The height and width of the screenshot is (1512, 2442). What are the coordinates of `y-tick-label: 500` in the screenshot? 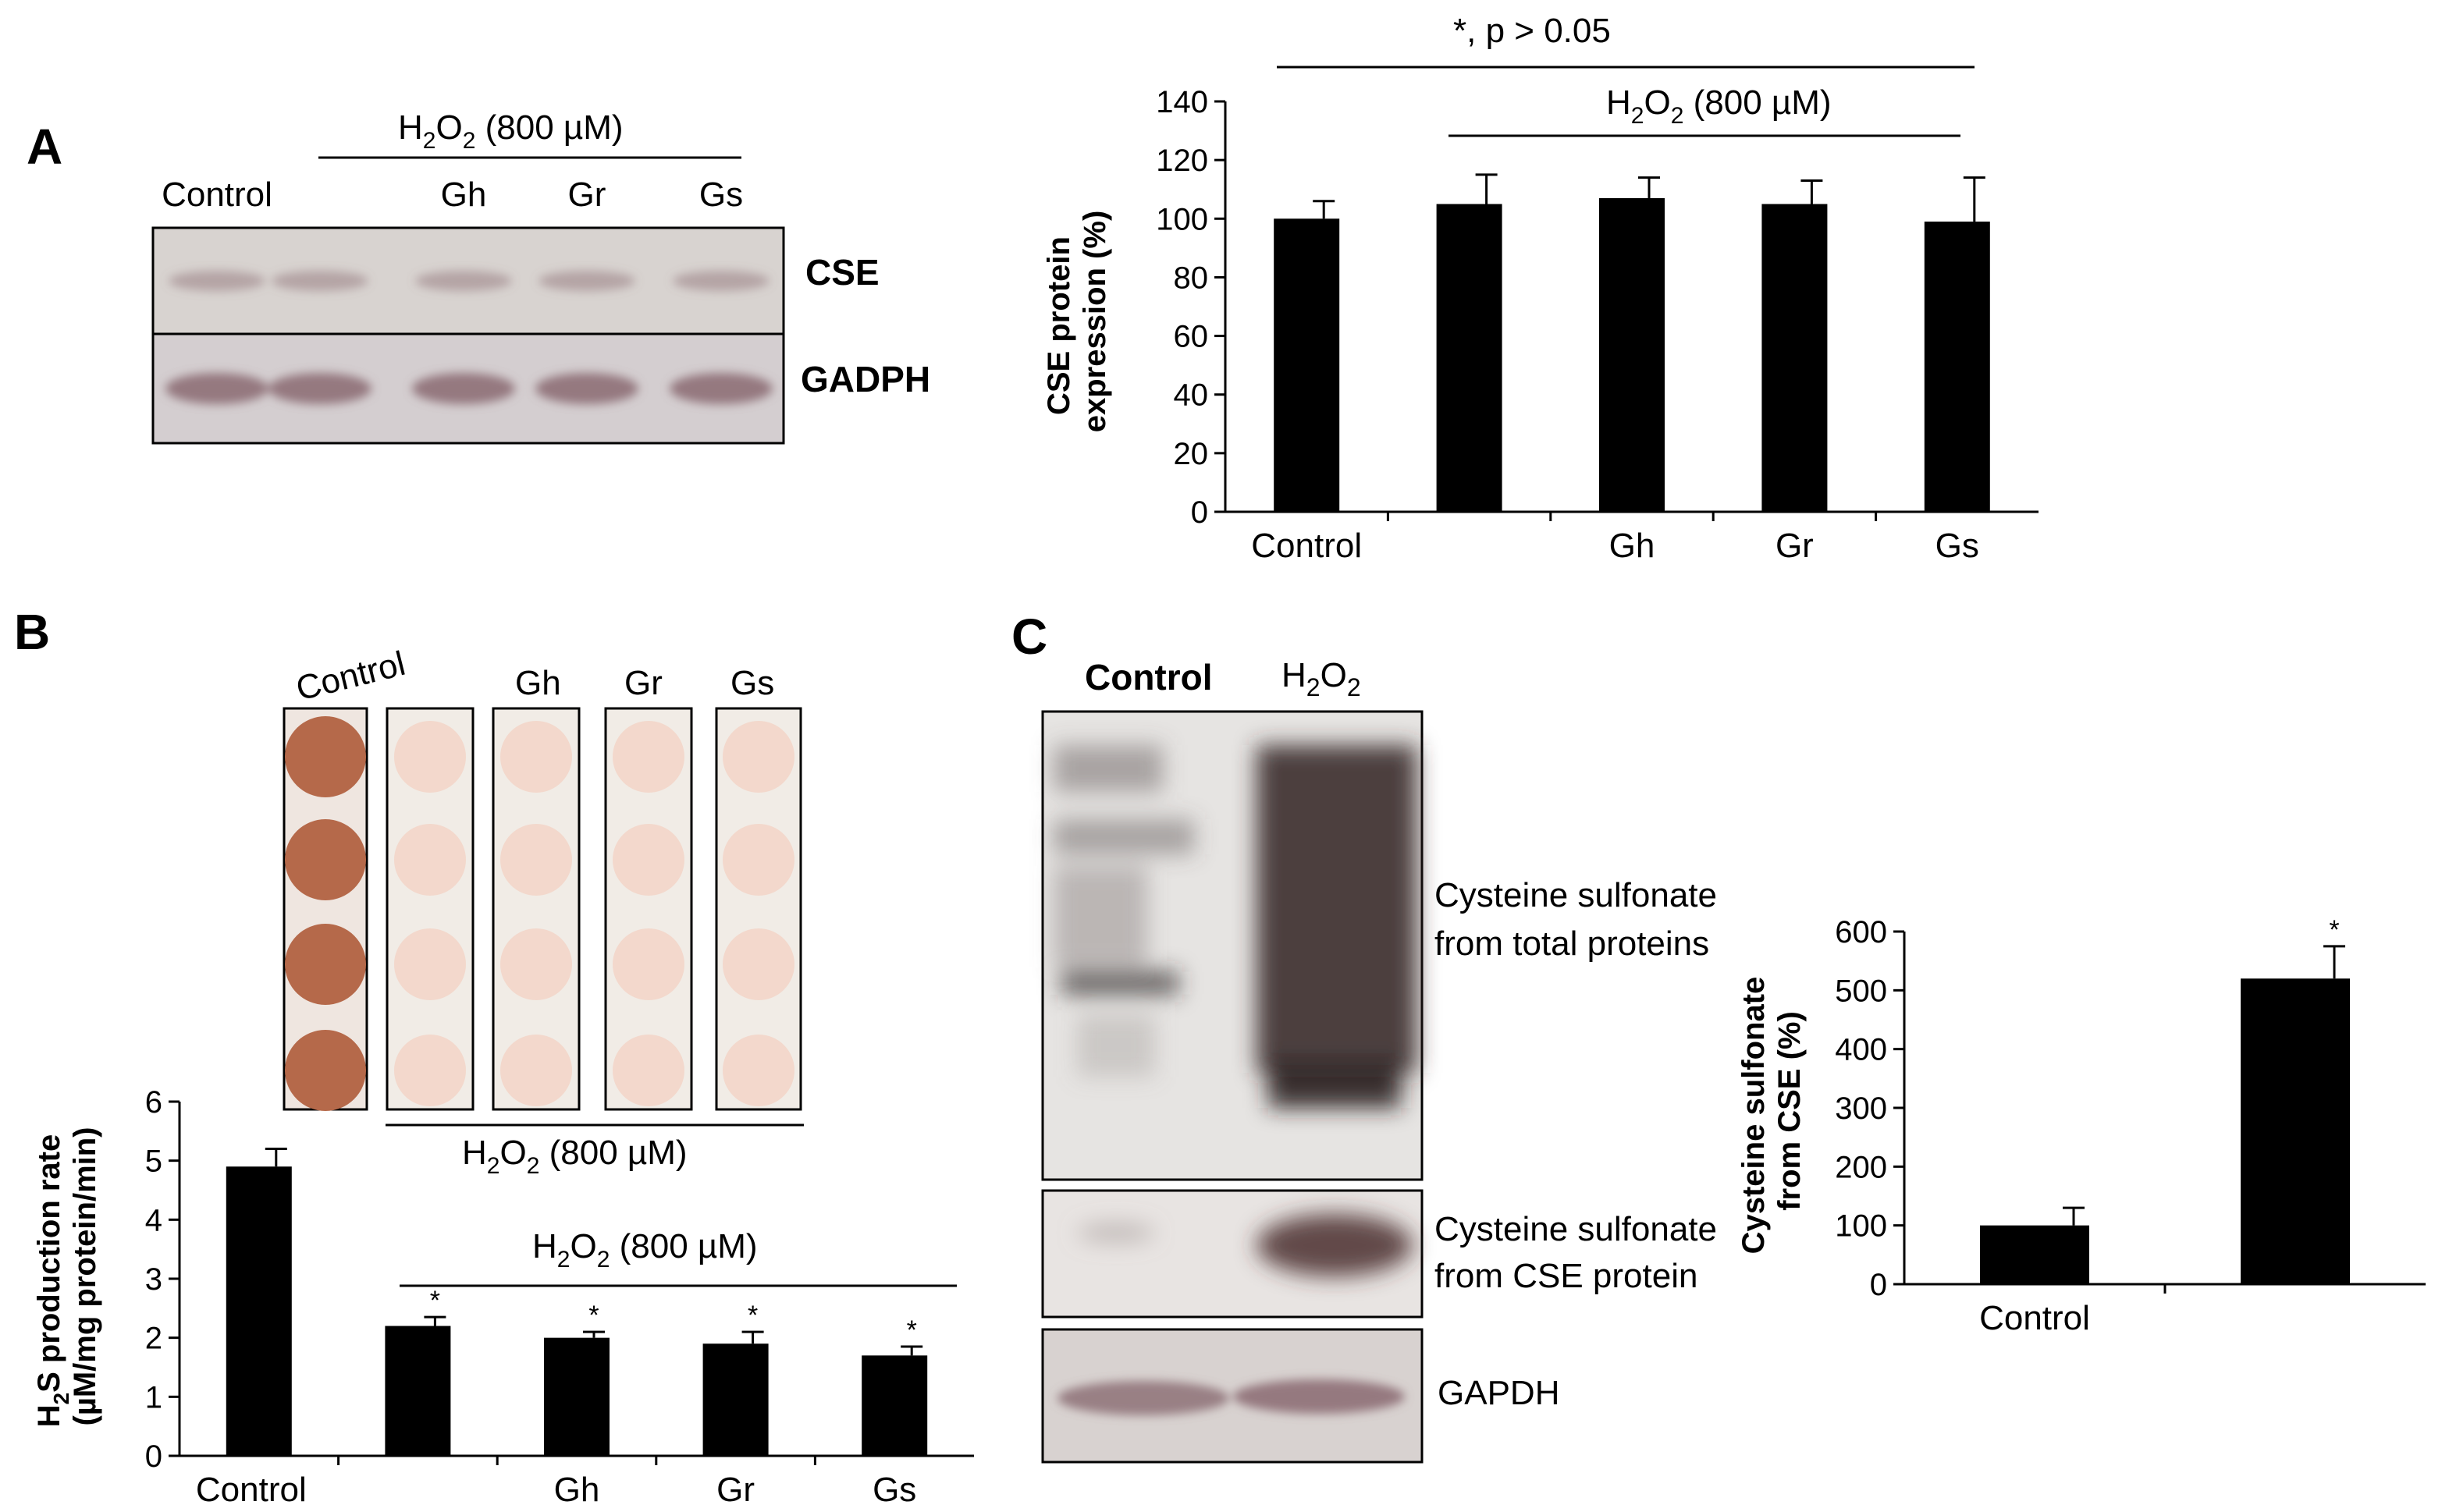 It's located at (1861, 991).